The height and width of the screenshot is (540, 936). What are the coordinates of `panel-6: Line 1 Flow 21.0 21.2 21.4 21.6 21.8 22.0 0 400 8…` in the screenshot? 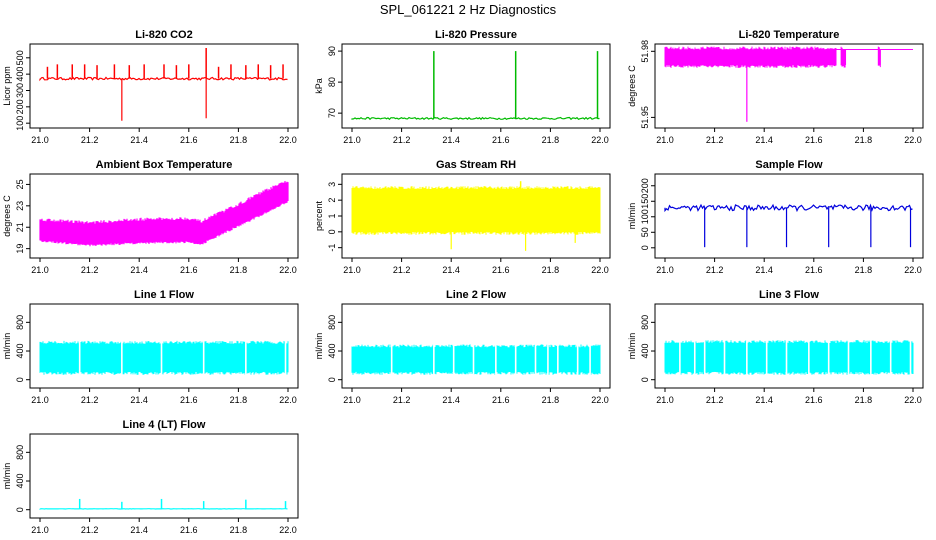 It's located at (150, 347).